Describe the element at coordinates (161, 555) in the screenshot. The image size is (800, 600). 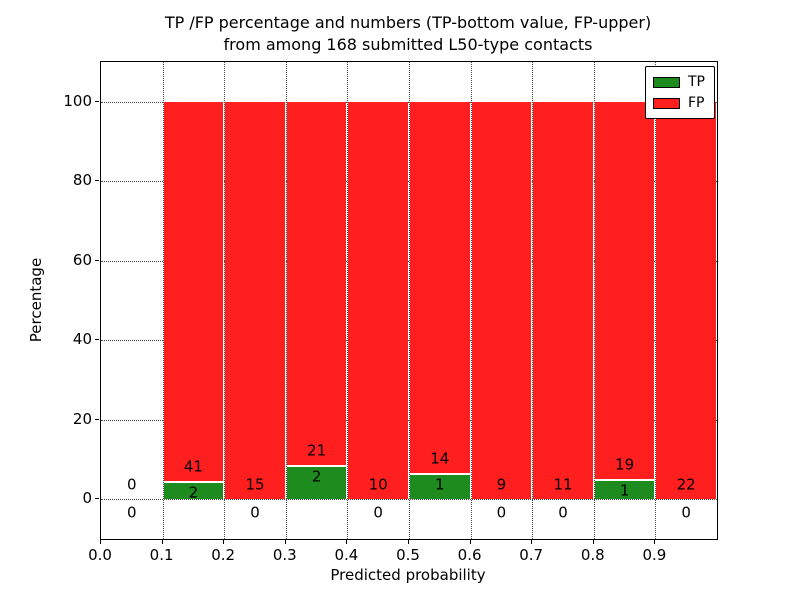
I see `x-tick-label: 0.1` at that location.